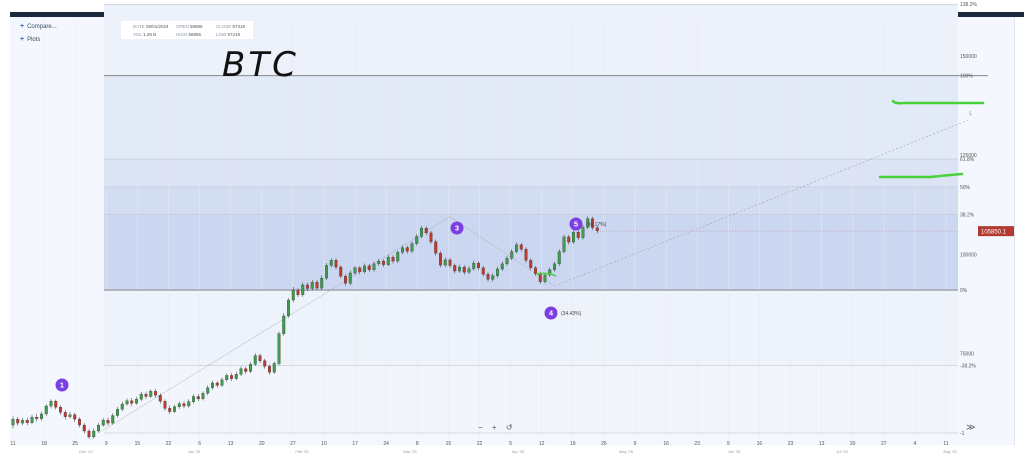 The image size is (1024, 462). Describe the element at coordinates (417, 444) in the screenshot. I see `x-tick-label: 8` at that location.